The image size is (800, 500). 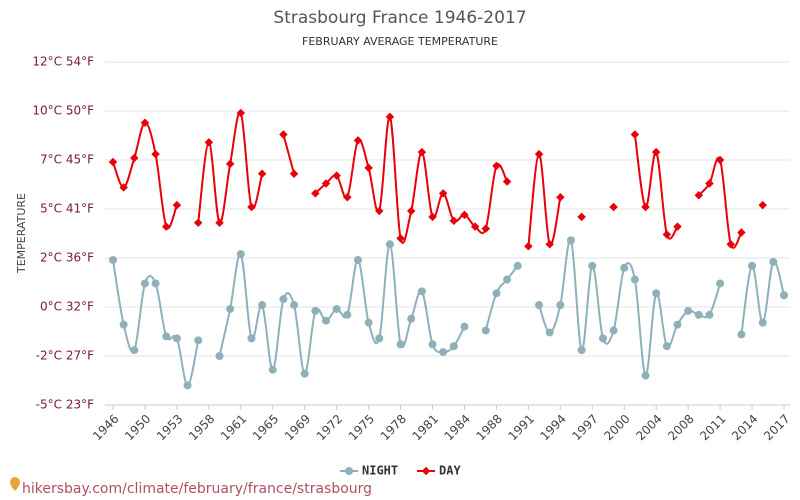 What do you see at coordinates (63, 111) in the screenshot?
I see `y-tick-label: 10°C 50°F` at bounding box center [63, 111].